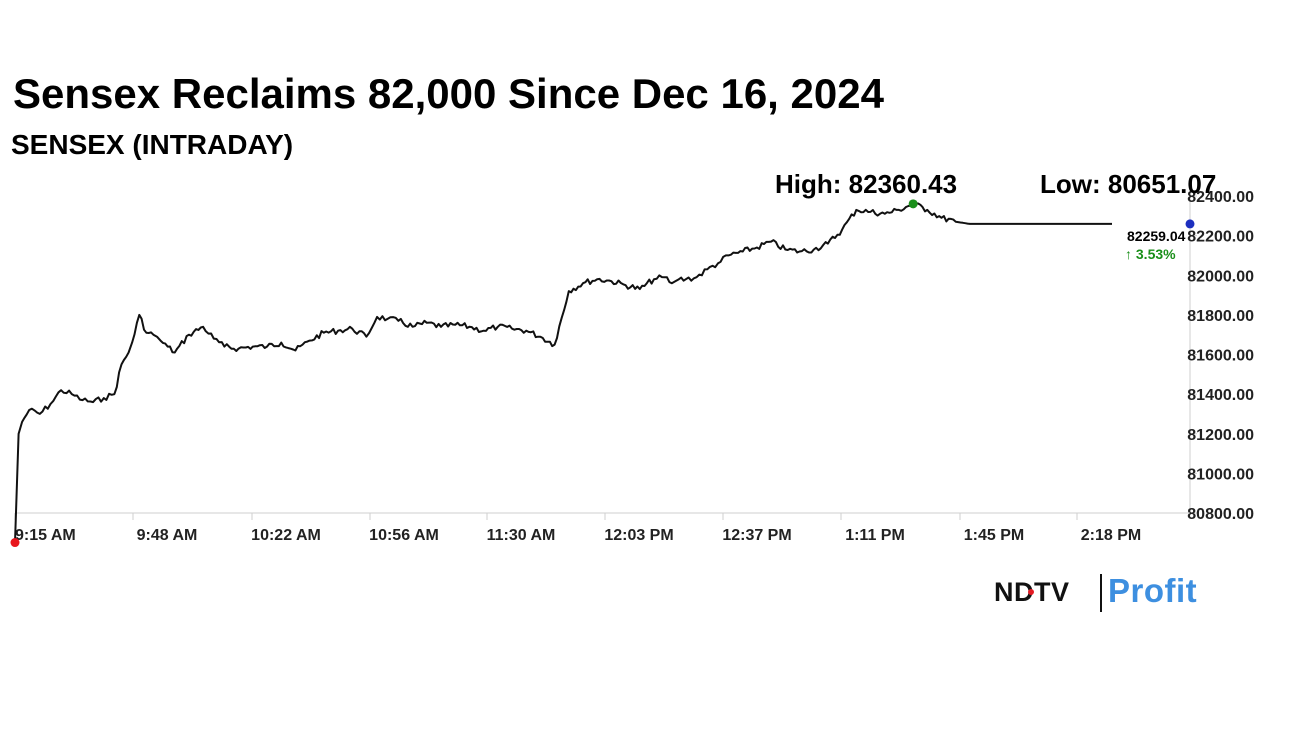  Describe the element at coordinates (45, 535) in the screenshot. I see `x-tick-label: 9:15 AM` at that location.